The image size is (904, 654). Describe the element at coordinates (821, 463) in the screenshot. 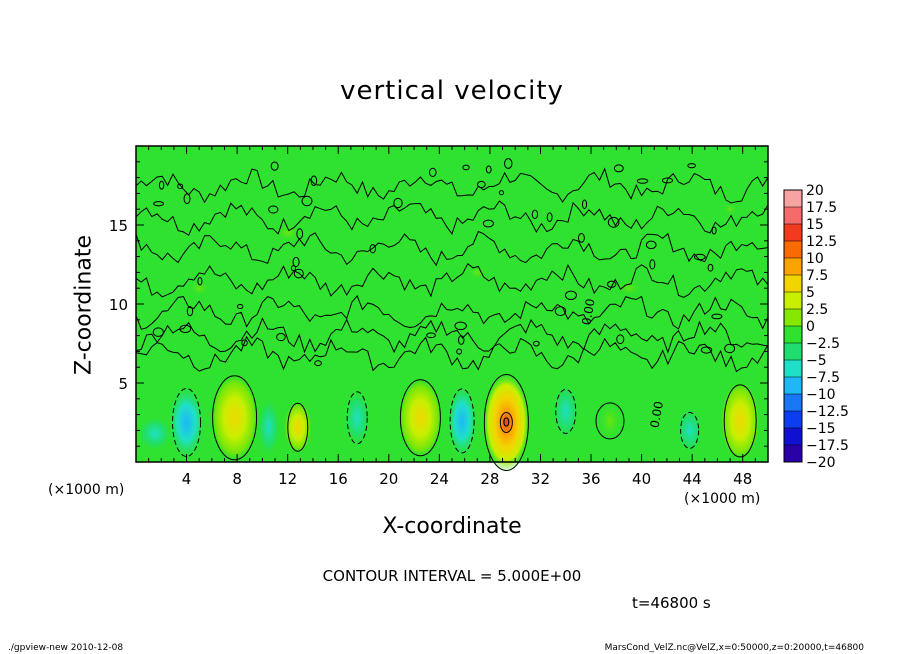

I see `colorbar-label: −20` at that location.